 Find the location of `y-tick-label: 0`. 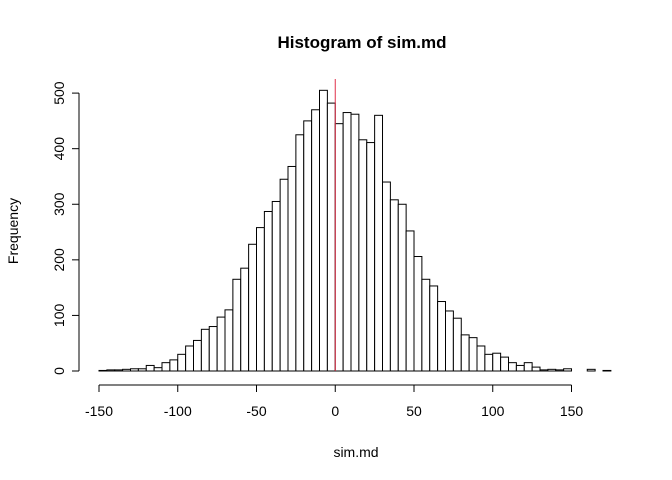

y-tick-label: 0 is located at coordinates (59, 371).